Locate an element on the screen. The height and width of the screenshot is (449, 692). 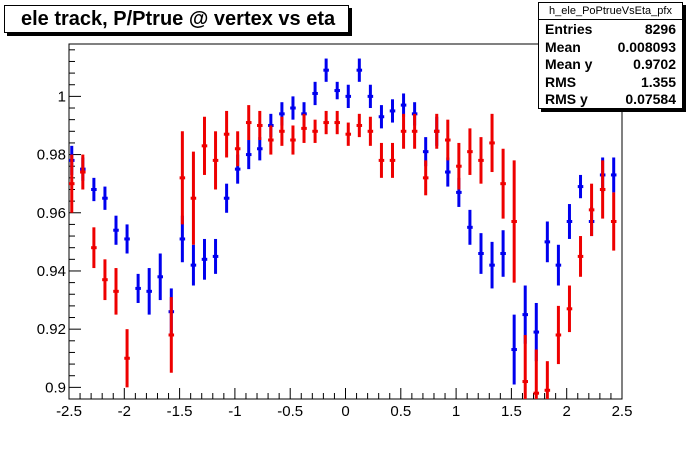
x-tick-label: -2.5 is located at coordinates (69, 411).